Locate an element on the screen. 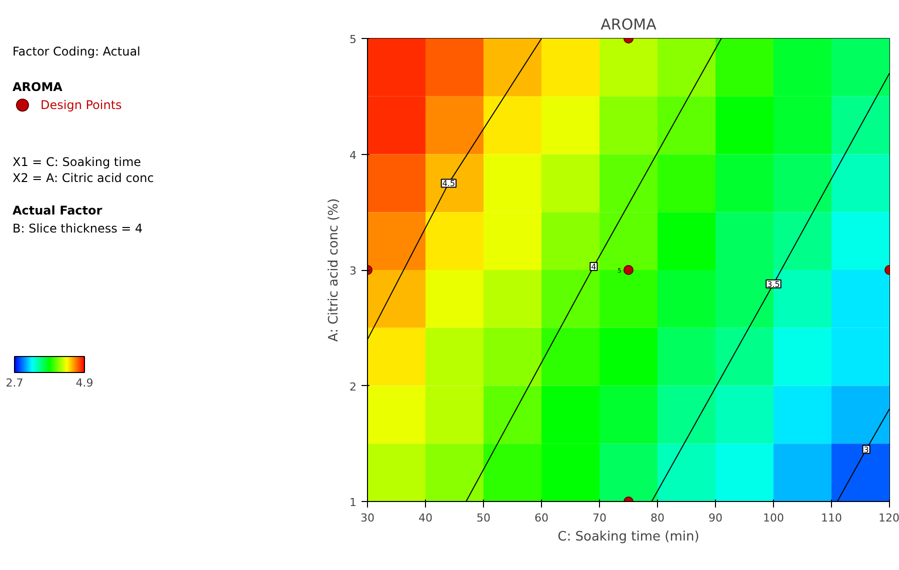  series-label: 4.5 is located at coordinates (449, 183).